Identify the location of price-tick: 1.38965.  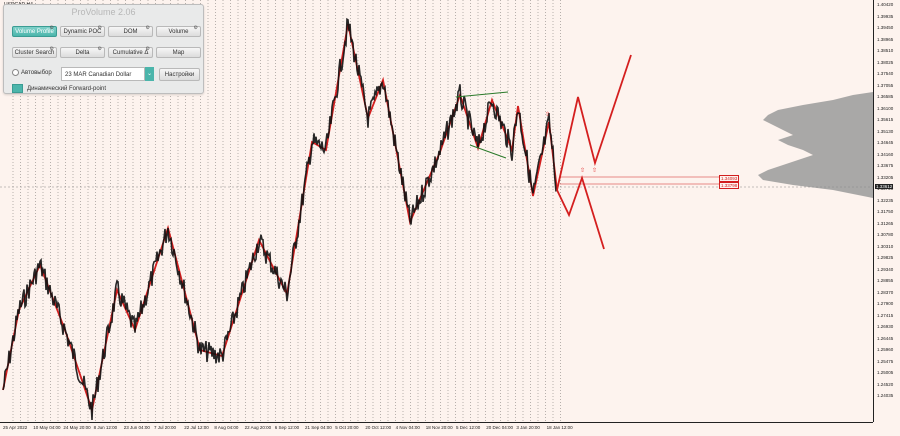
(885, 39).